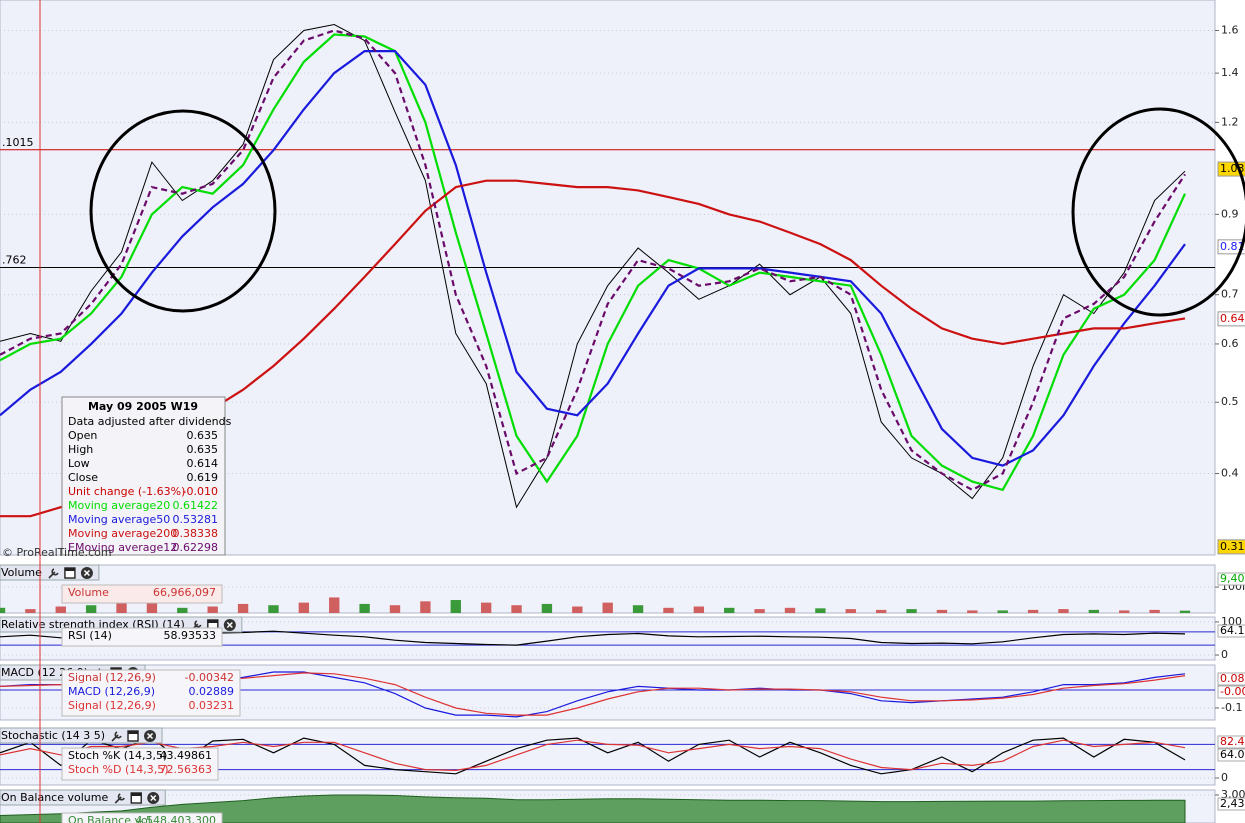  I want to click on info-name: Moving average200, so click(122, 533).